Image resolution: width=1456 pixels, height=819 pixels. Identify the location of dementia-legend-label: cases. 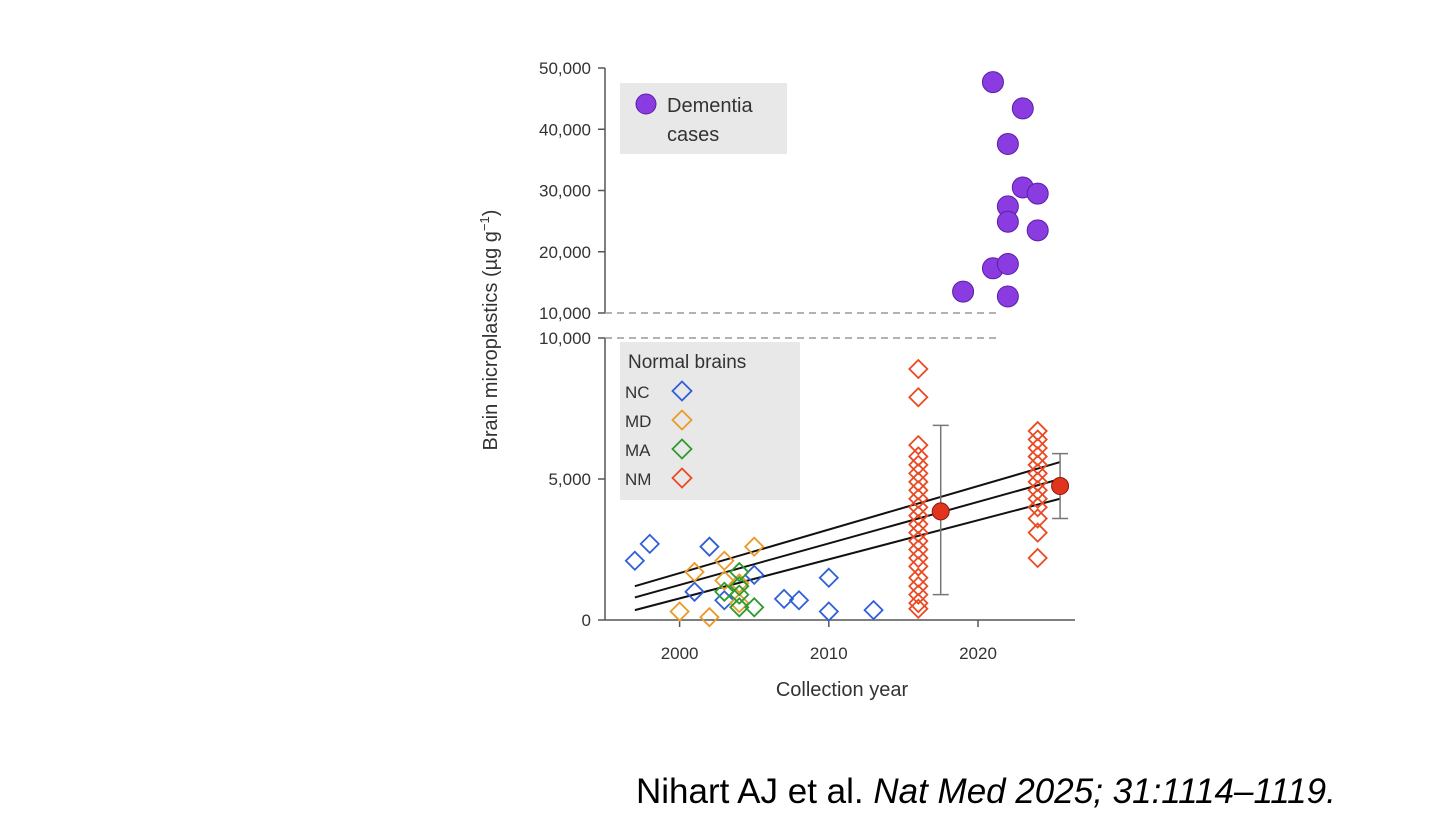
(693, 135).